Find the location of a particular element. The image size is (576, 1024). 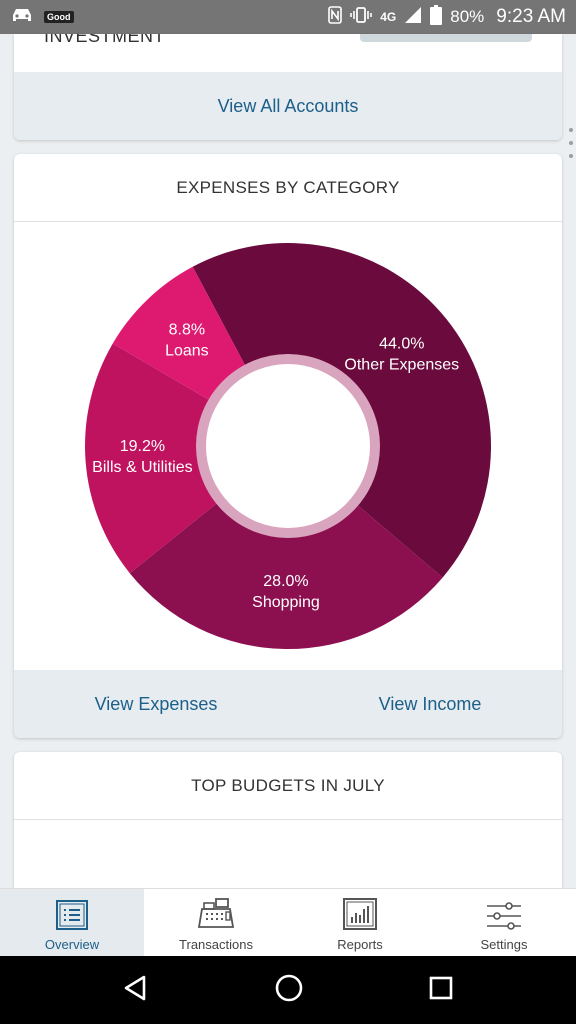

sliders-icon is located at coordinates (504, 916).